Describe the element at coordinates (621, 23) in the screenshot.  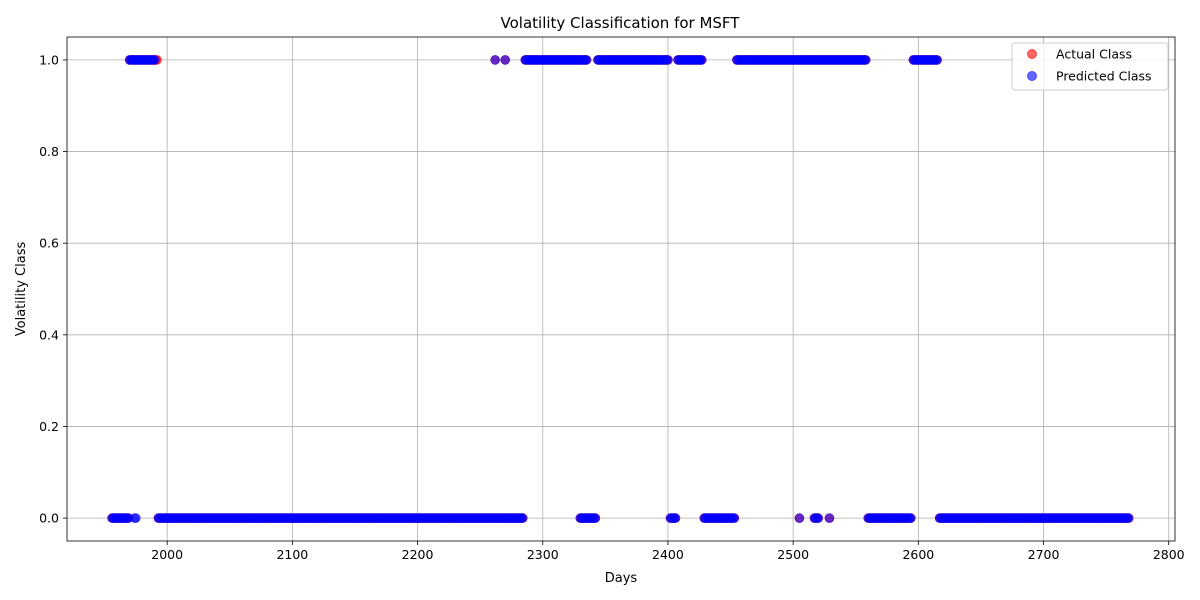
I see `chart-title: Volatility Classification for MSFT` at that location.